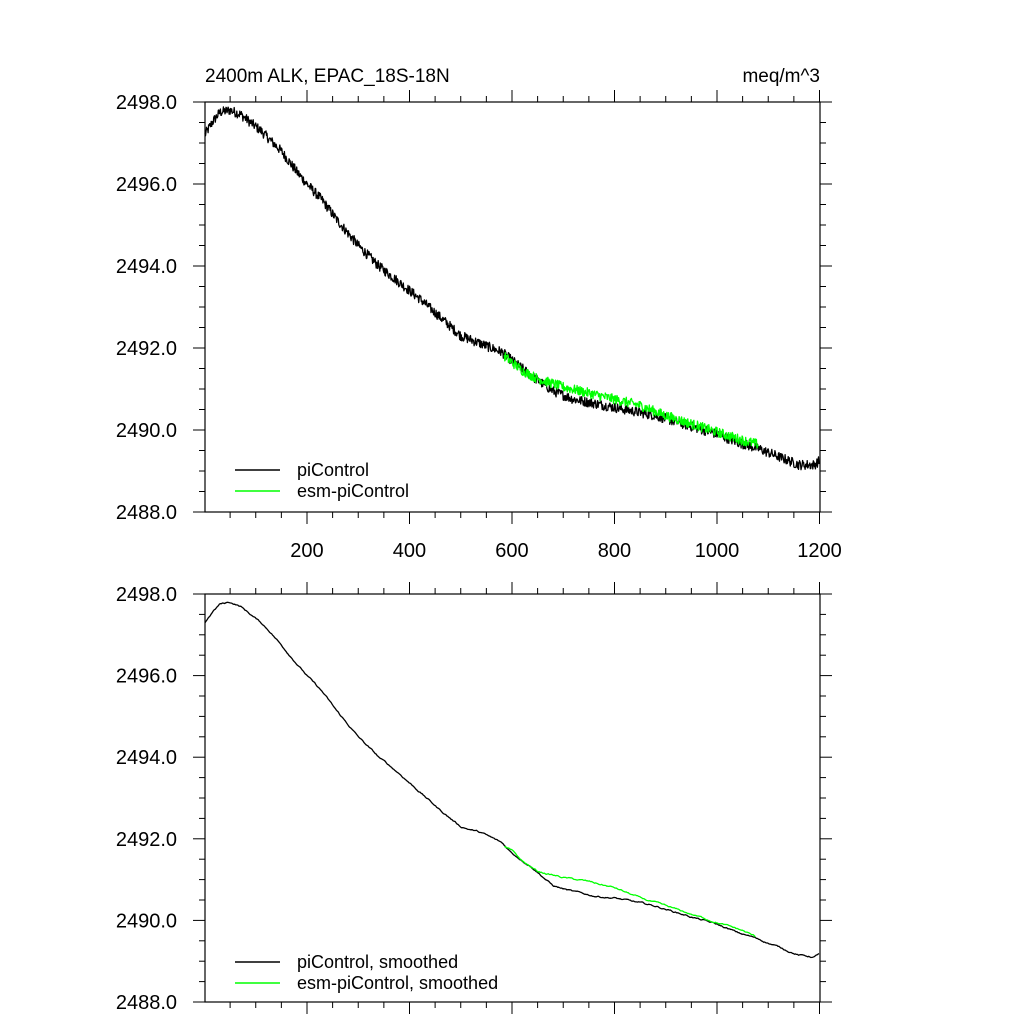 The width and height of the screenshot is (1024, 1024). Describe the element at coordinates (819, 551) in the screenshot. I see `x-tick-label: 1200` at that location.